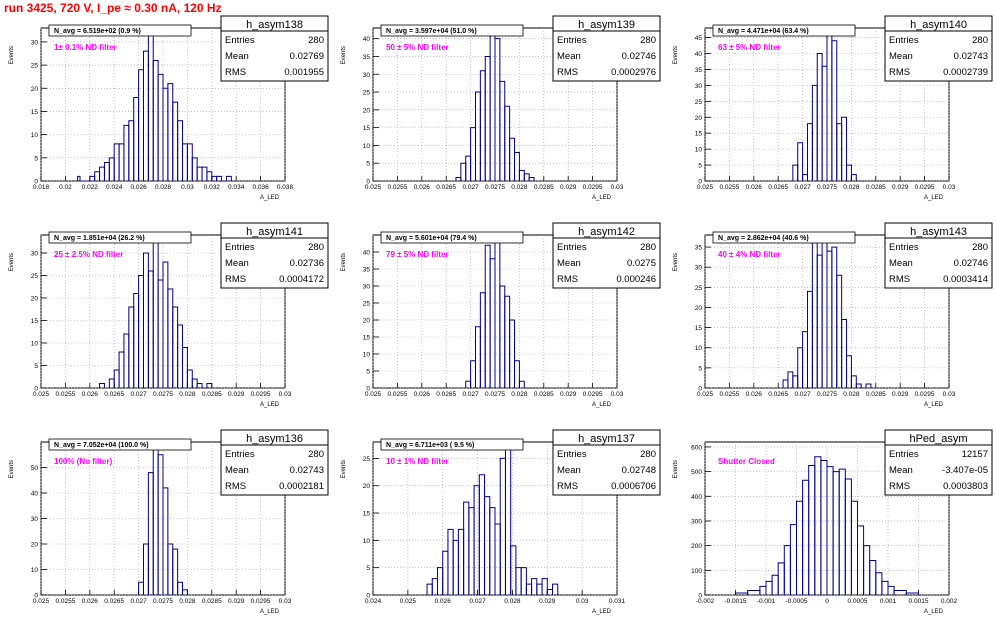  Describe the element at coordinates (696, 571) in the screenshot. I see `y-tick-label: 100` at that location.